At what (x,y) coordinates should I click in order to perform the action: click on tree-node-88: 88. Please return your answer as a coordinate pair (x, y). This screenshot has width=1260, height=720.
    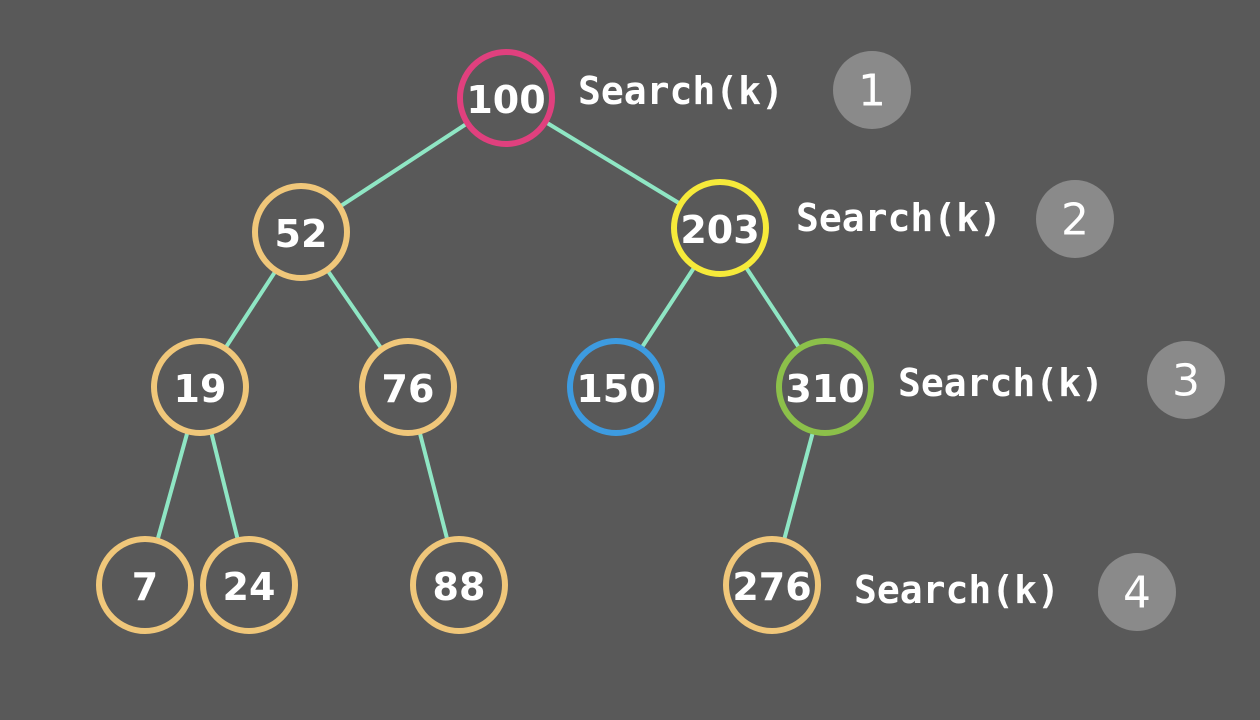
    Looking at the image, I should click on (459, 585).